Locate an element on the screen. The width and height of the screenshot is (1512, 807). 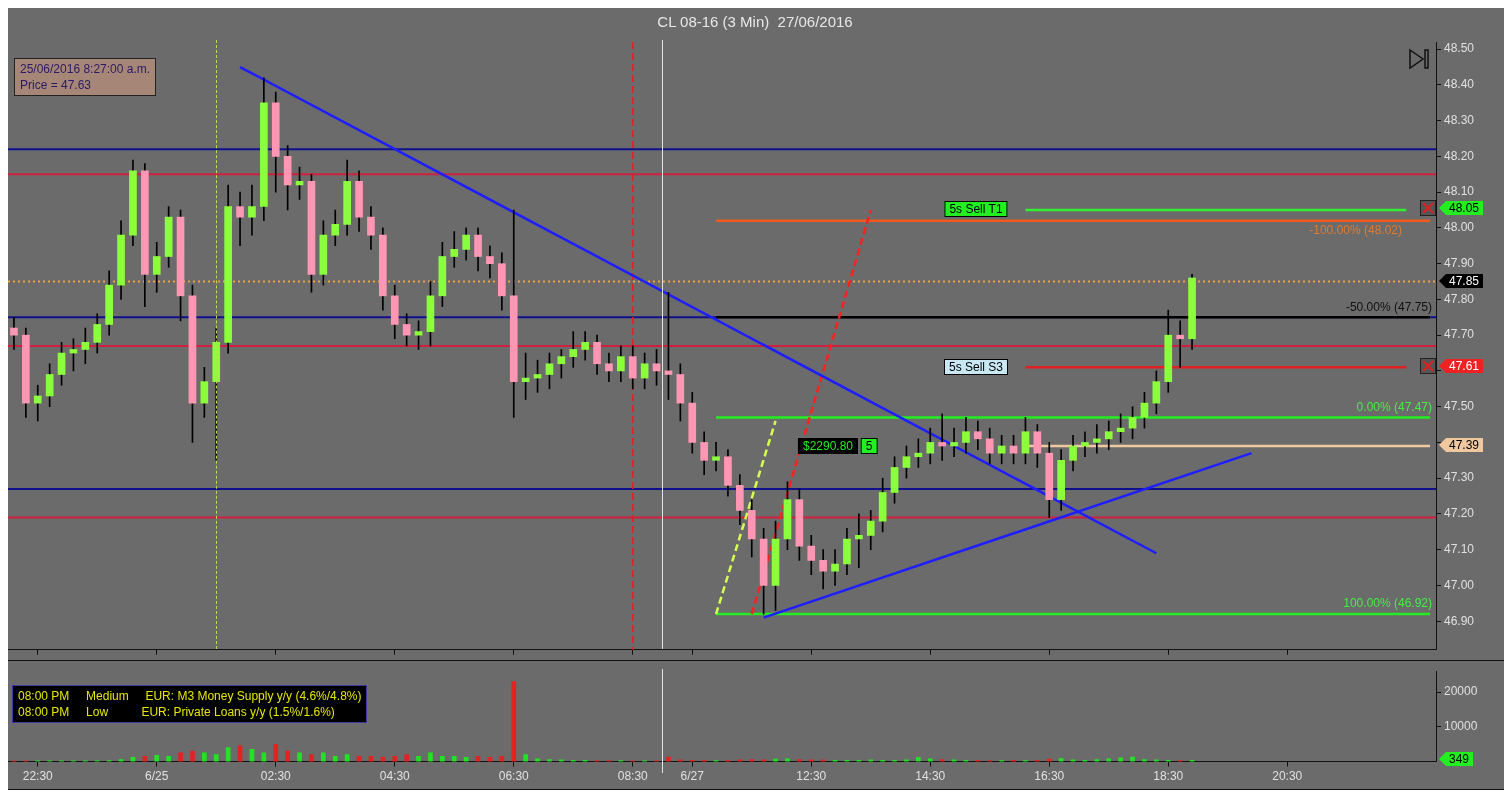
text: 47.39 is located at coordinates (1461, 445).